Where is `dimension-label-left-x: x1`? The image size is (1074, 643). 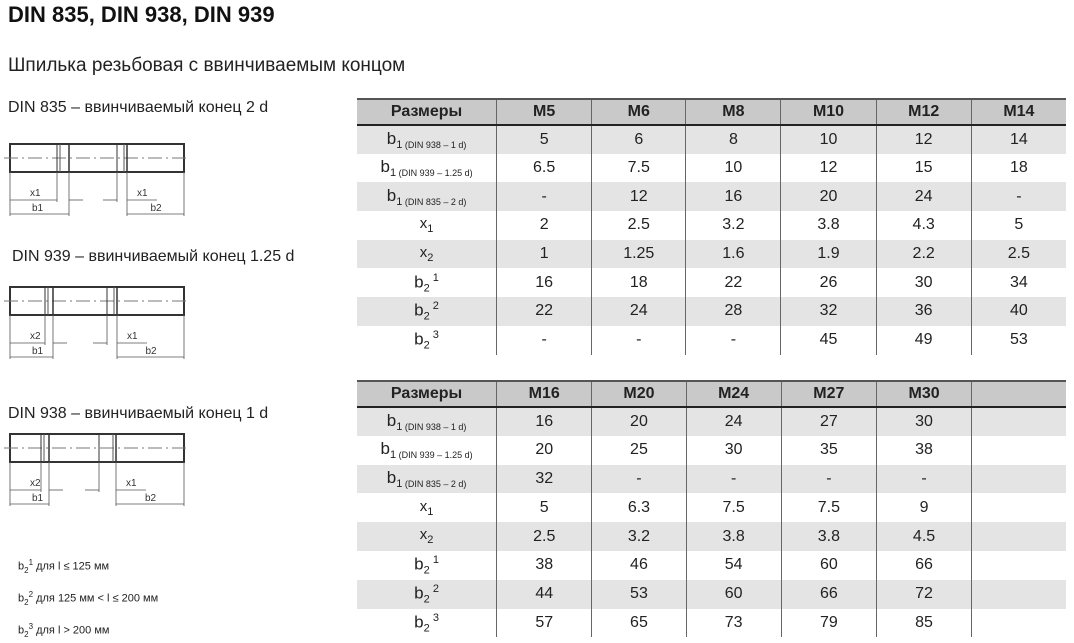
dimension-label-left-x: x1 is located at coordinates (35, 193).